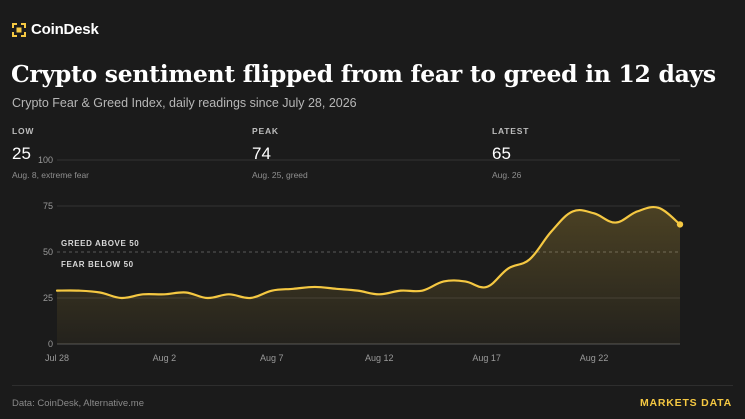 The width and height of the screenshot is (745, 419). I want to click on y-tick-label: 75, so click(48, 206).